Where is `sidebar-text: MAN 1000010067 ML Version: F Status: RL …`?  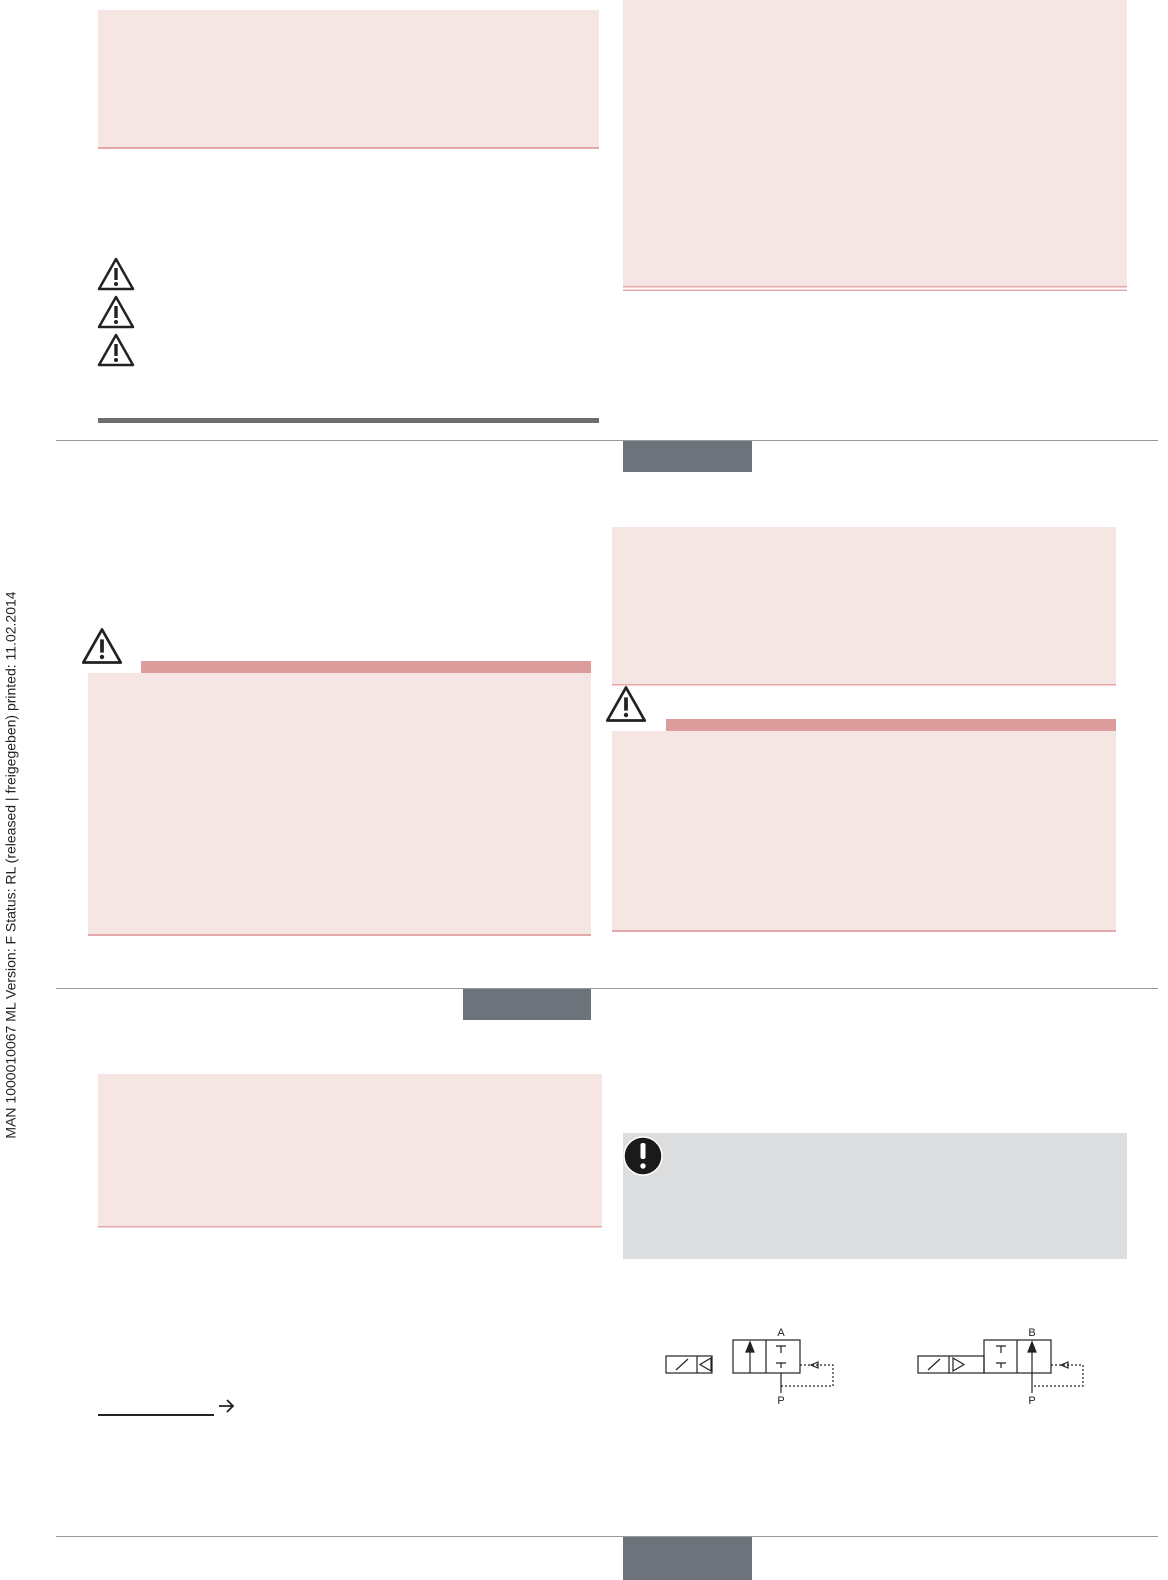 sidebar-text: MAN 1000010067 ML Version: F Status: RL … is located at coordinates (11, 864).